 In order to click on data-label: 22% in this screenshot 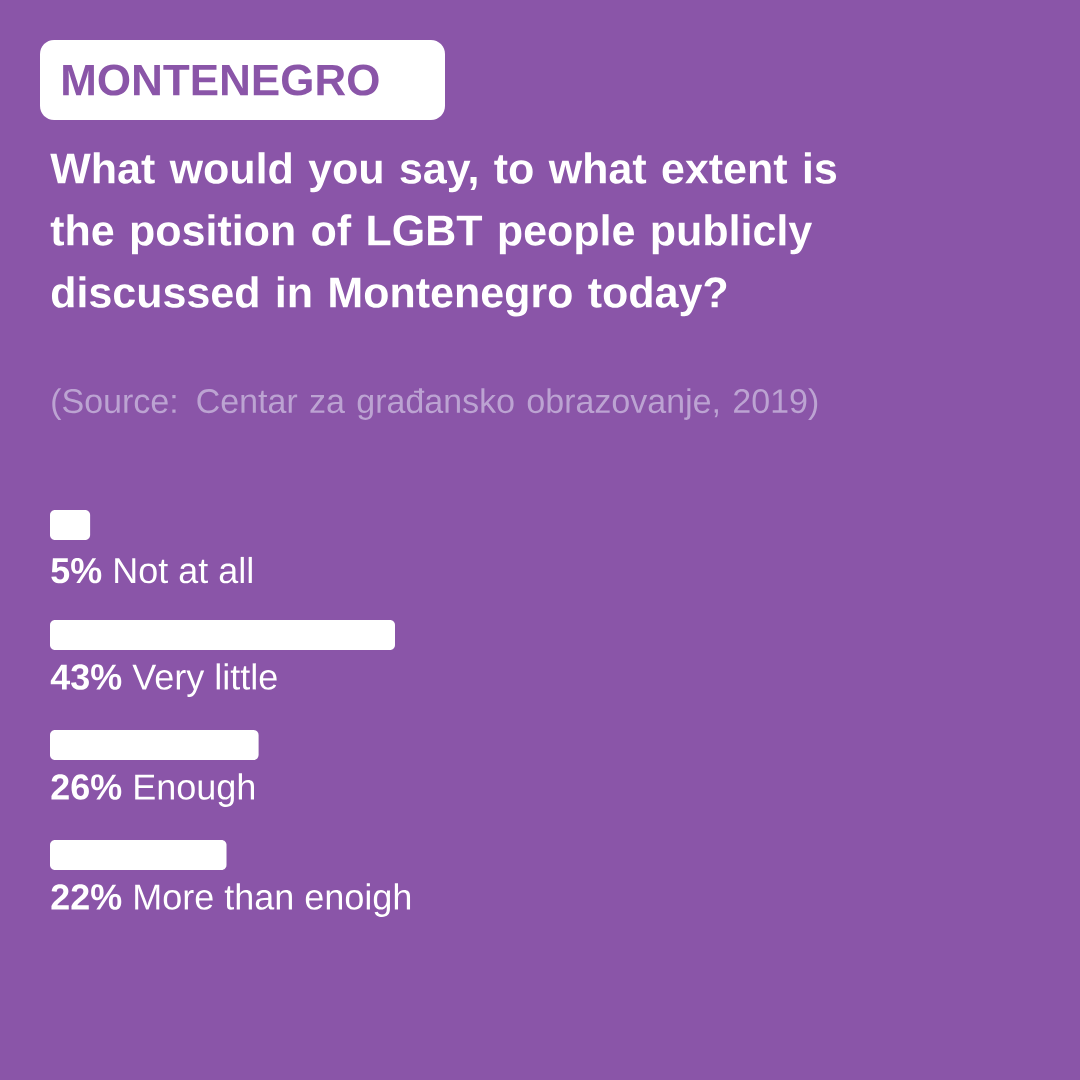, I will do `click(86, 897)`.